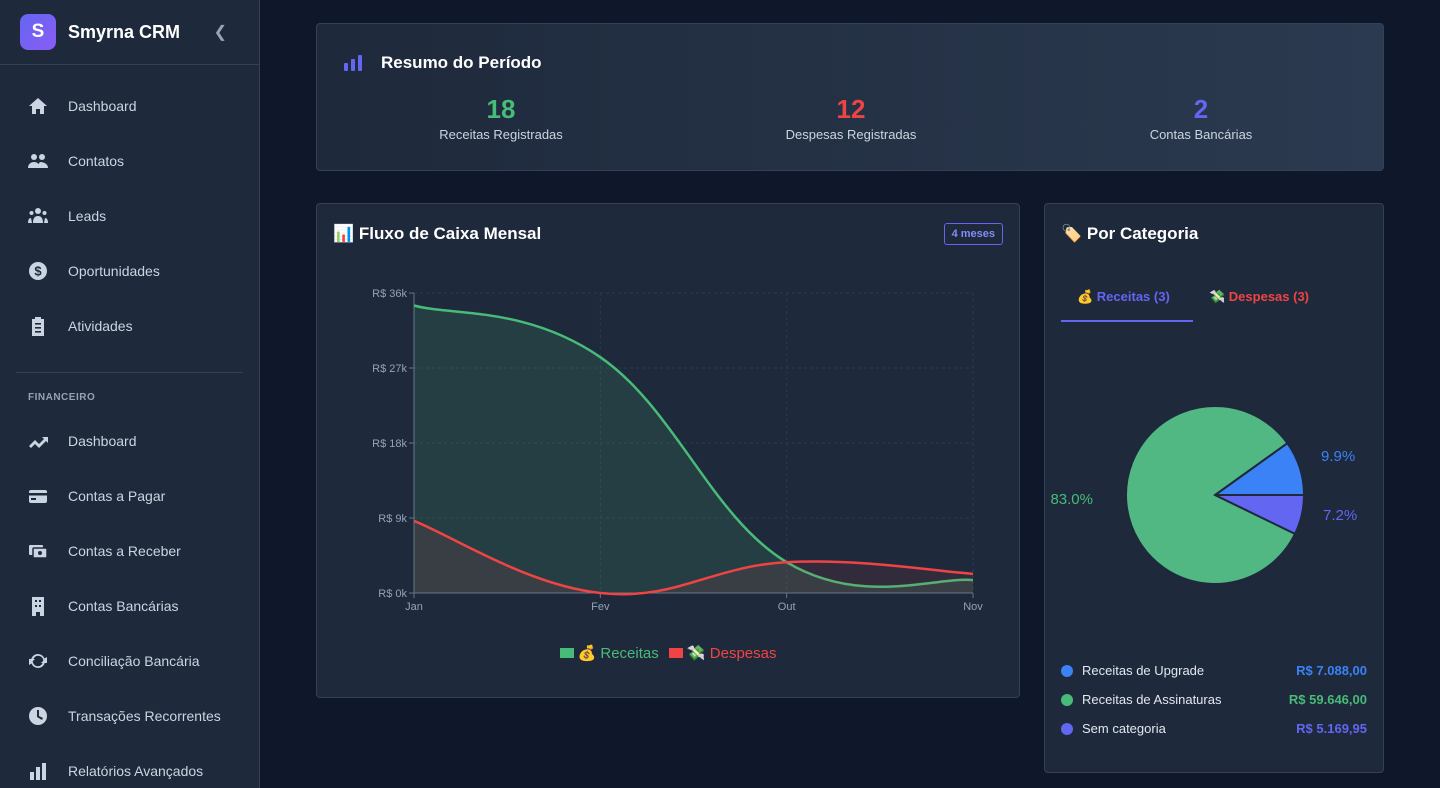 This screenshot has width=1440, height=788. I want to click on brand: S Smyrna CRM ❮, so click(129, 32).